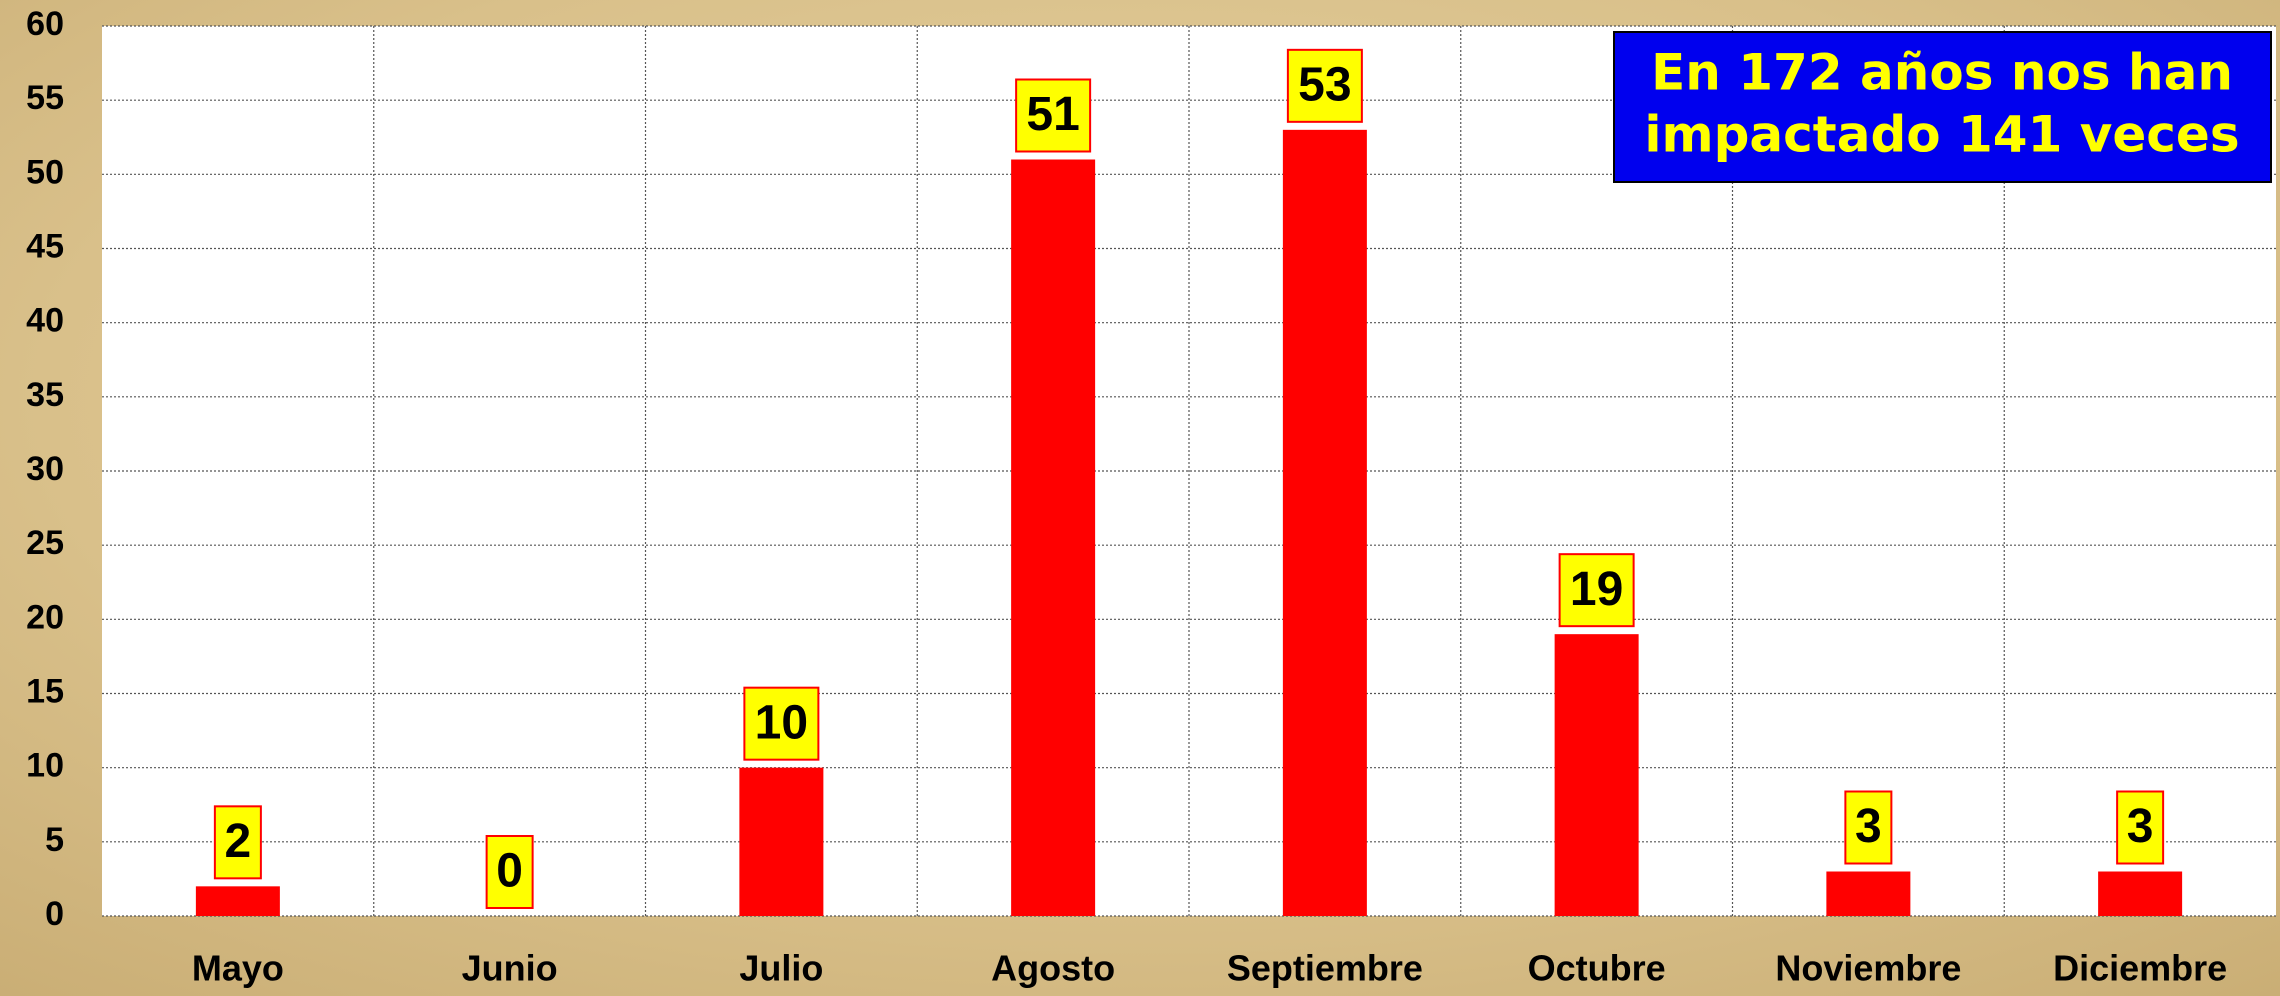 This screenshot has height=996, width=2280. I want to click on x-tick-label: Noviembre, so click(1868, 968).